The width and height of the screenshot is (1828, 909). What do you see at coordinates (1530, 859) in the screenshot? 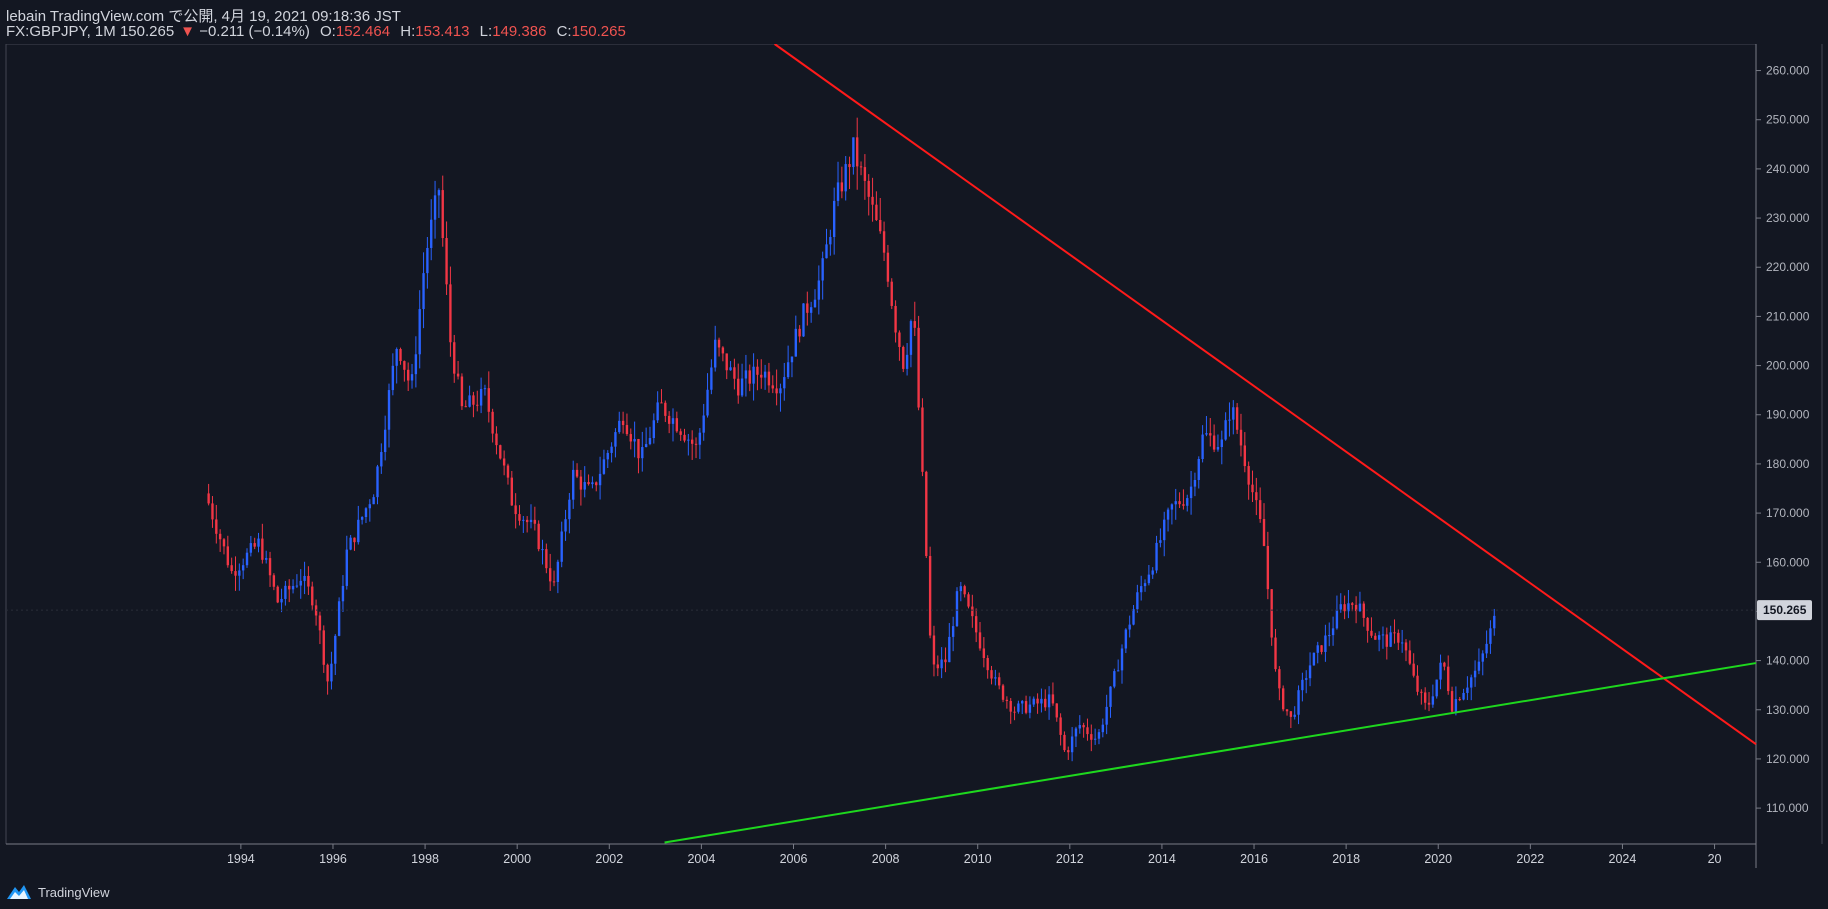
I see `x-tick-label: 2022` at bounding box center [1530, 859].